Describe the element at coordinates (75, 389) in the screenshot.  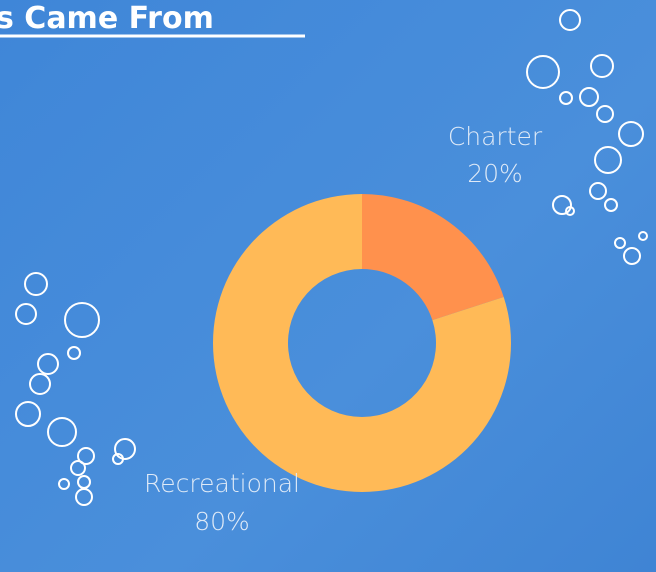
I see `bubbles-left` at that location.